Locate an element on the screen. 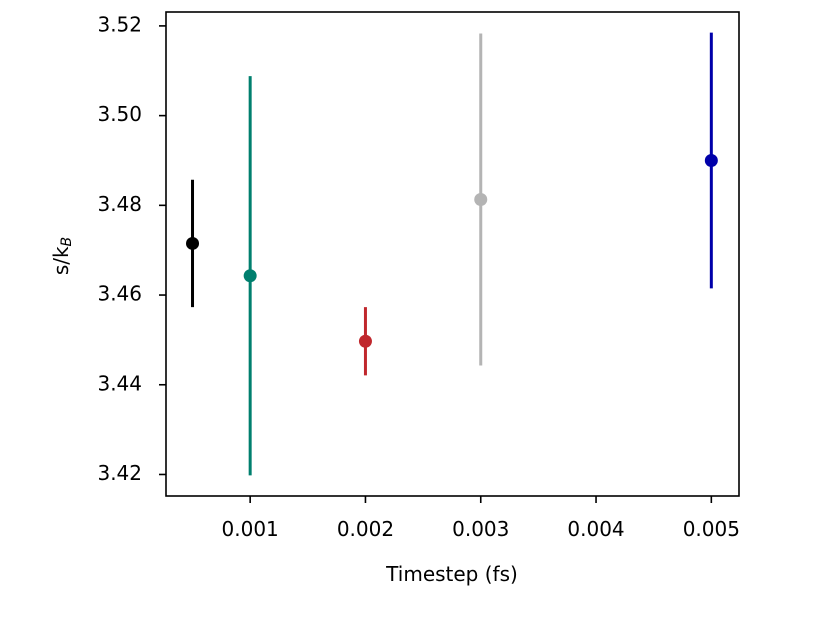 The image size is (830, 622). y-axis-label: s/kB is located at coordinates (62, 256).